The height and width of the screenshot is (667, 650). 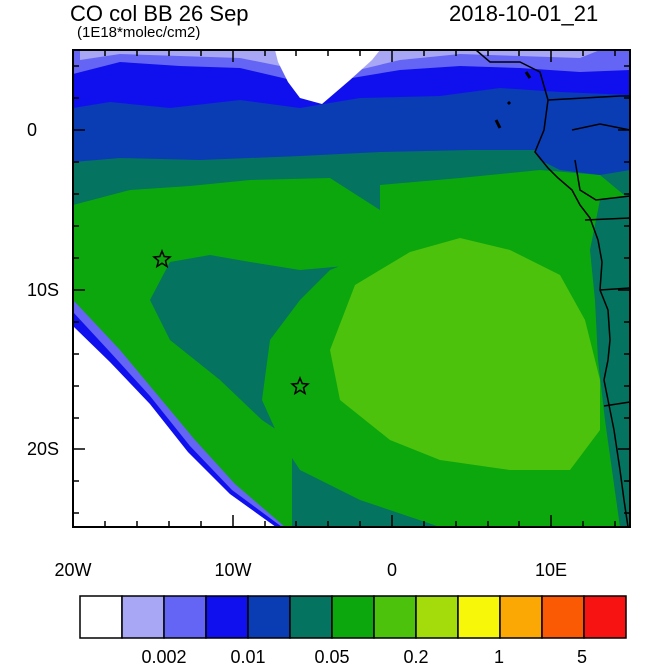 I want to click on lon-label-20w: 20W, so click(x=73, y=570).